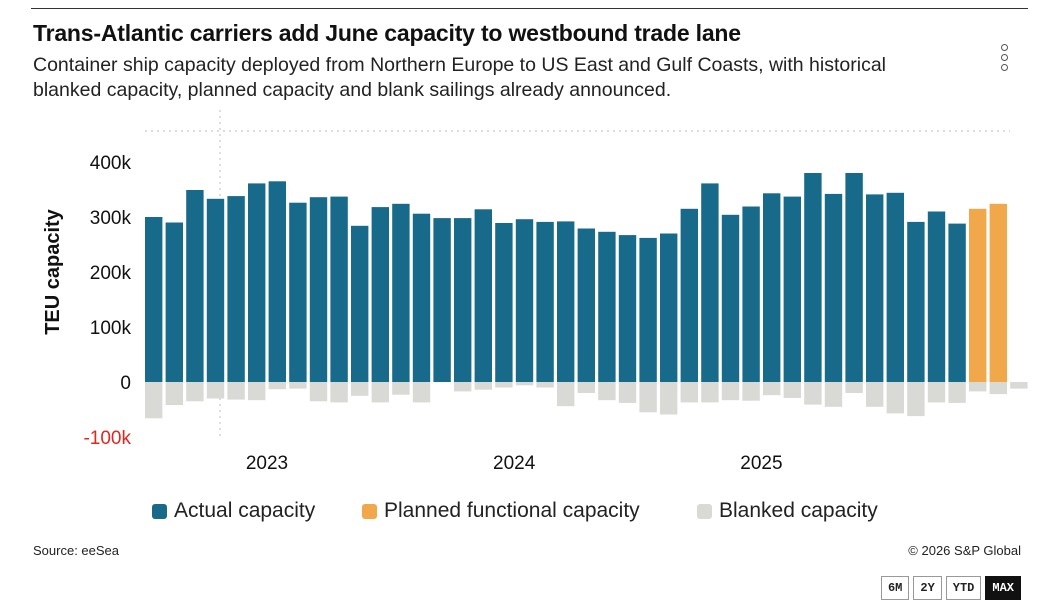 The image size is (1053, 614). What do you see at coordinates (111, 273) in the screenshot?
I see `y-tick-label: 200k` at bounding box center [111, 273].